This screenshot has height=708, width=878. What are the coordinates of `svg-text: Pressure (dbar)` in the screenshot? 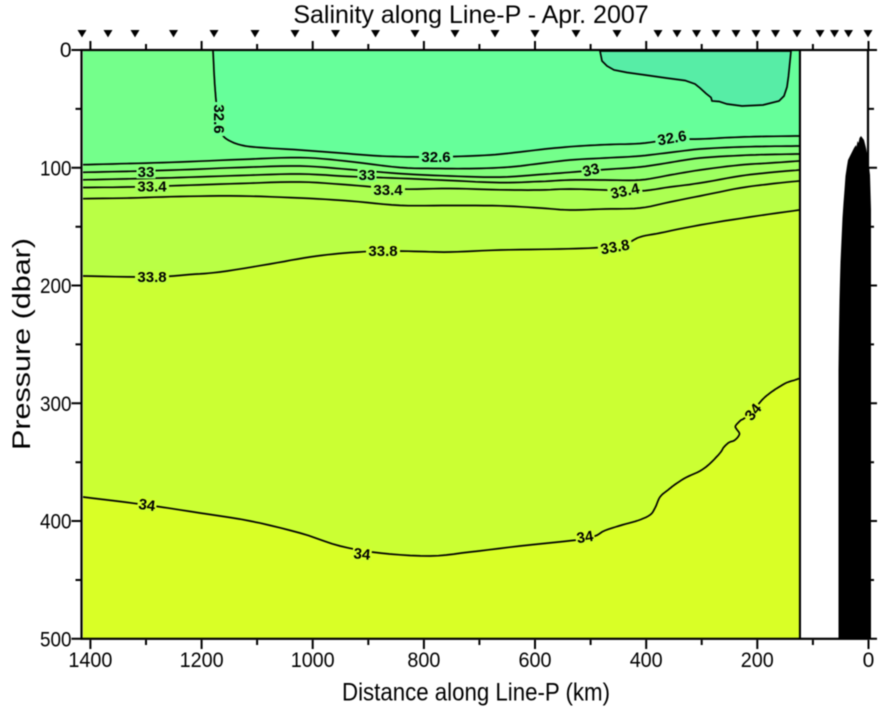 It's located at (22, 344).